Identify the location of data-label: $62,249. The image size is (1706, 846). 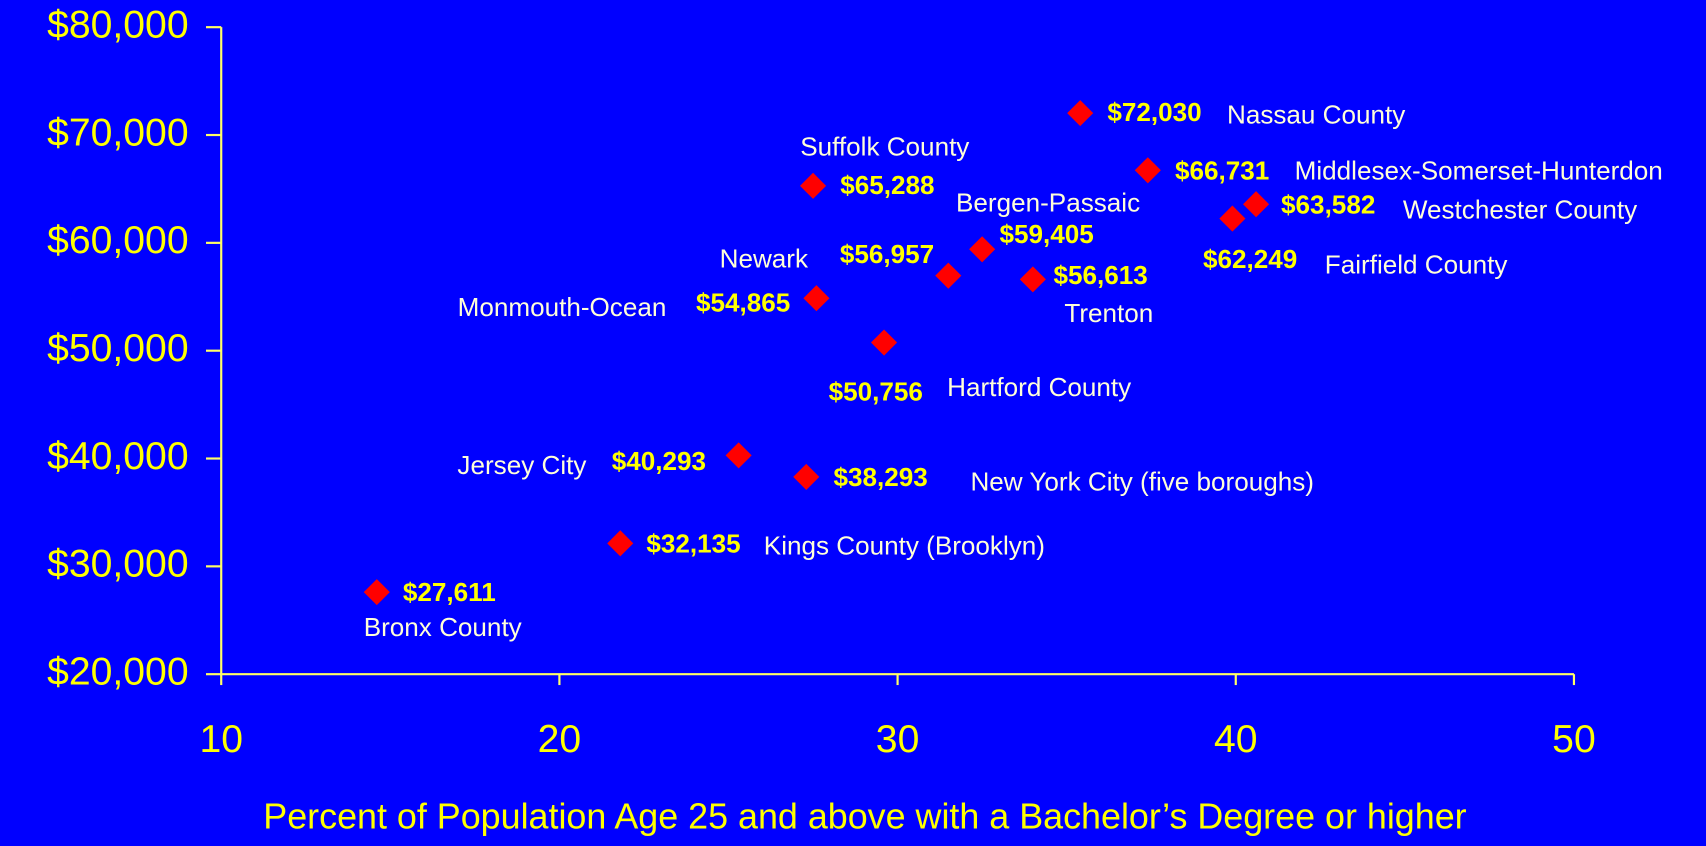
(1250, 259).